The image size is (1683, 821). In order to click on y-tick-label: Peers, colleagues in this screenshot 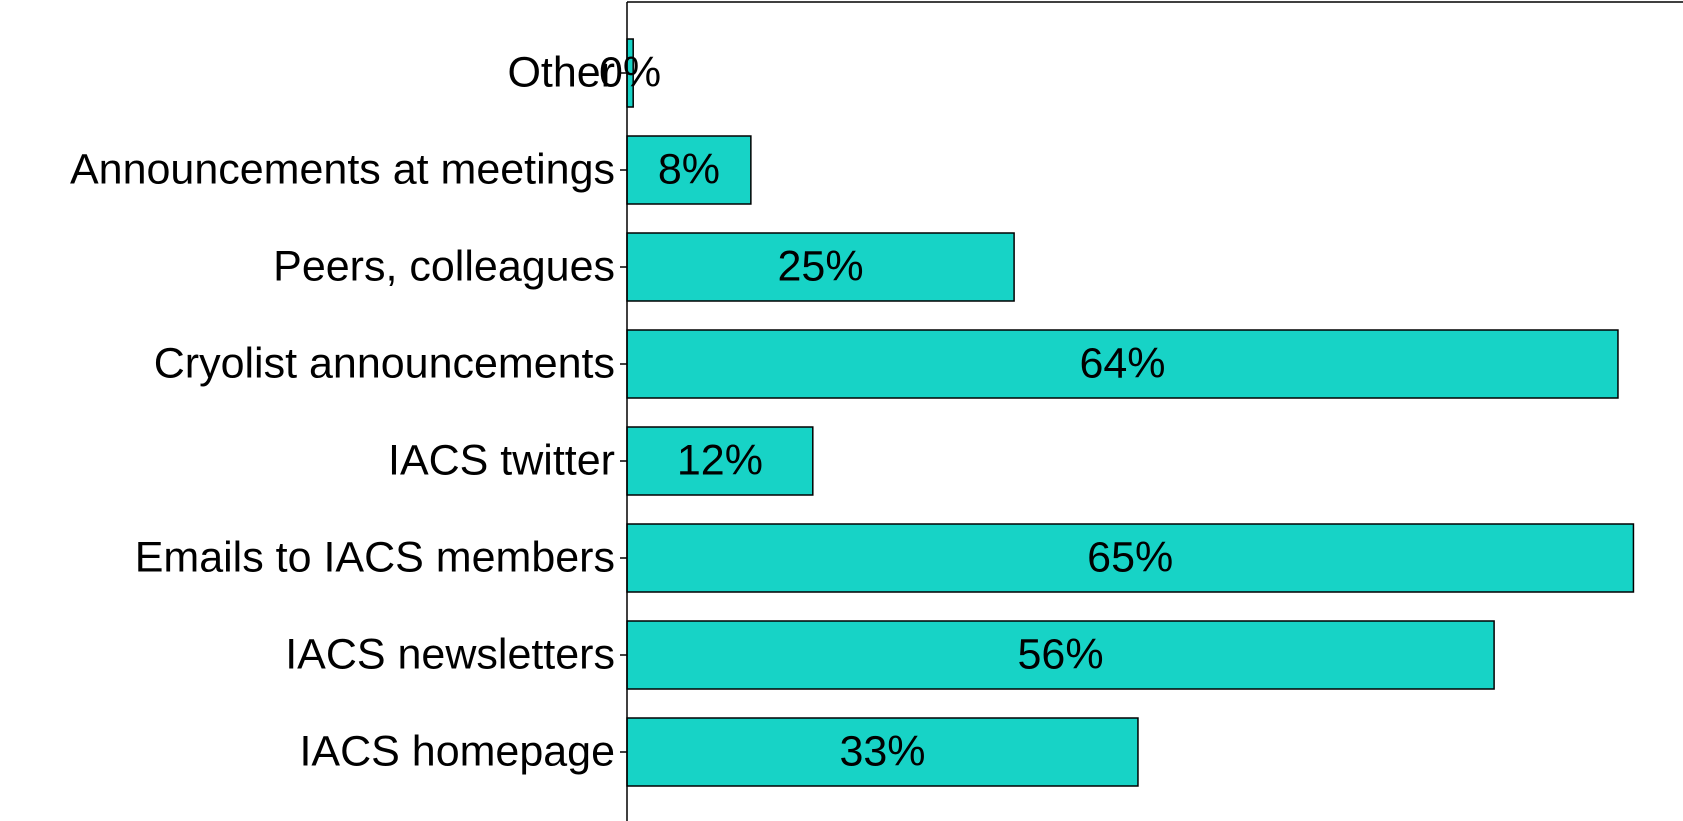, I will do `click(444, 266)`.